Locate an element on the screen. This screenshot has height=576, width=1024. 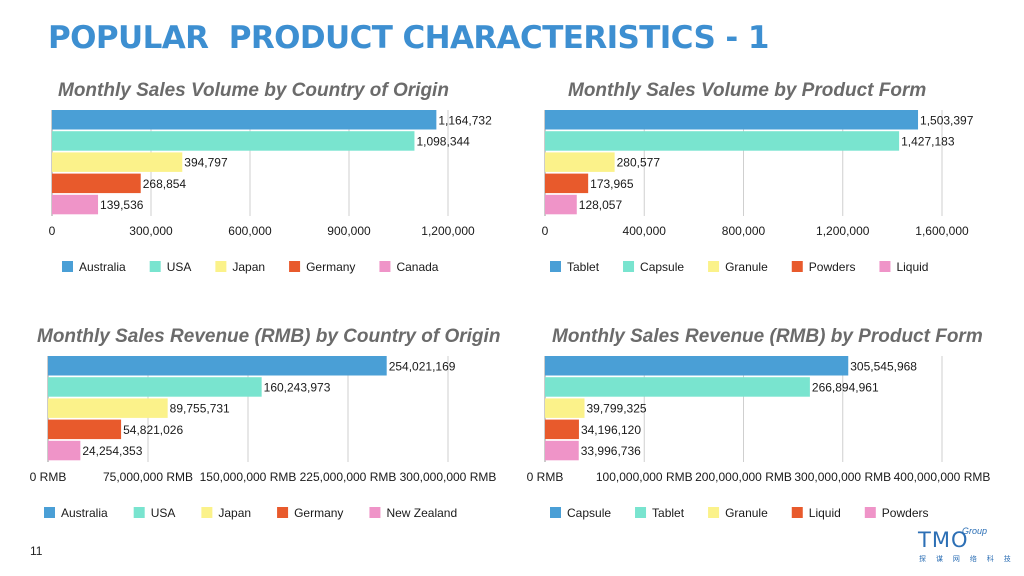
company-logo: TMO Group 探 谋 网 络 科 技 is located at coordinates (963, 548).